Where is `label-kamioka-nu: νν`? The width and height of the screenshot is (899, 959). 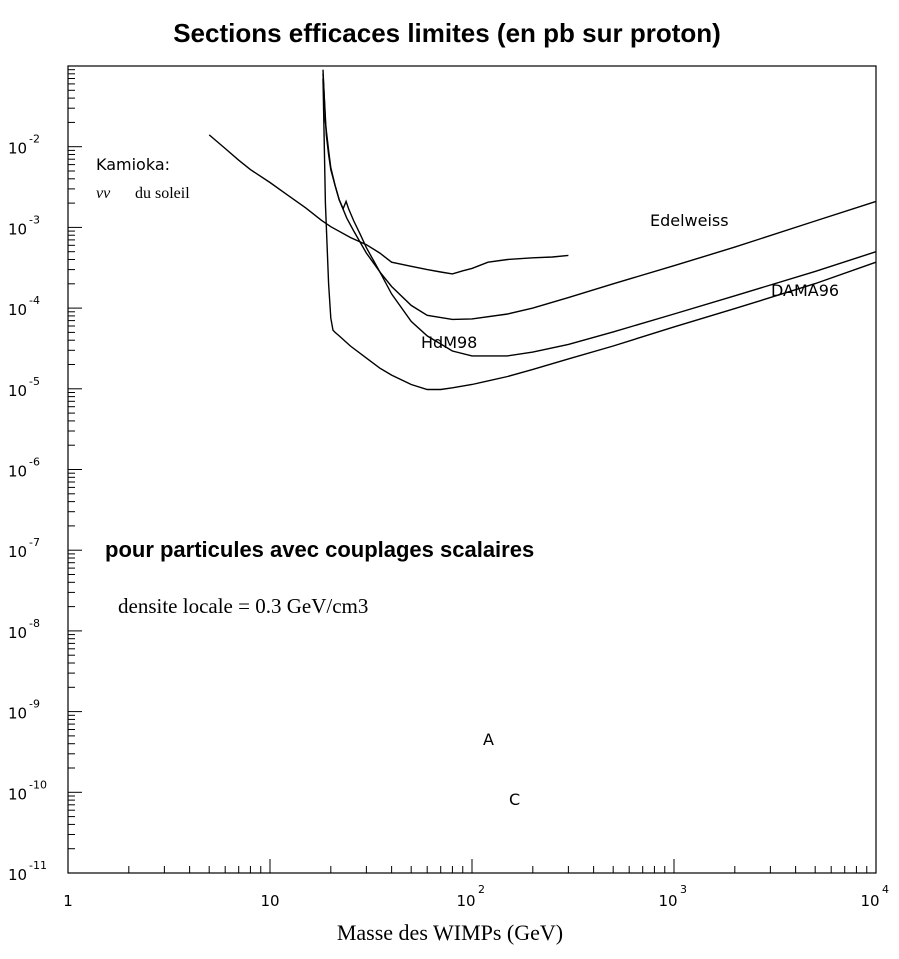 label-kamioka-nu: νν is located at coordinates (103, 193).